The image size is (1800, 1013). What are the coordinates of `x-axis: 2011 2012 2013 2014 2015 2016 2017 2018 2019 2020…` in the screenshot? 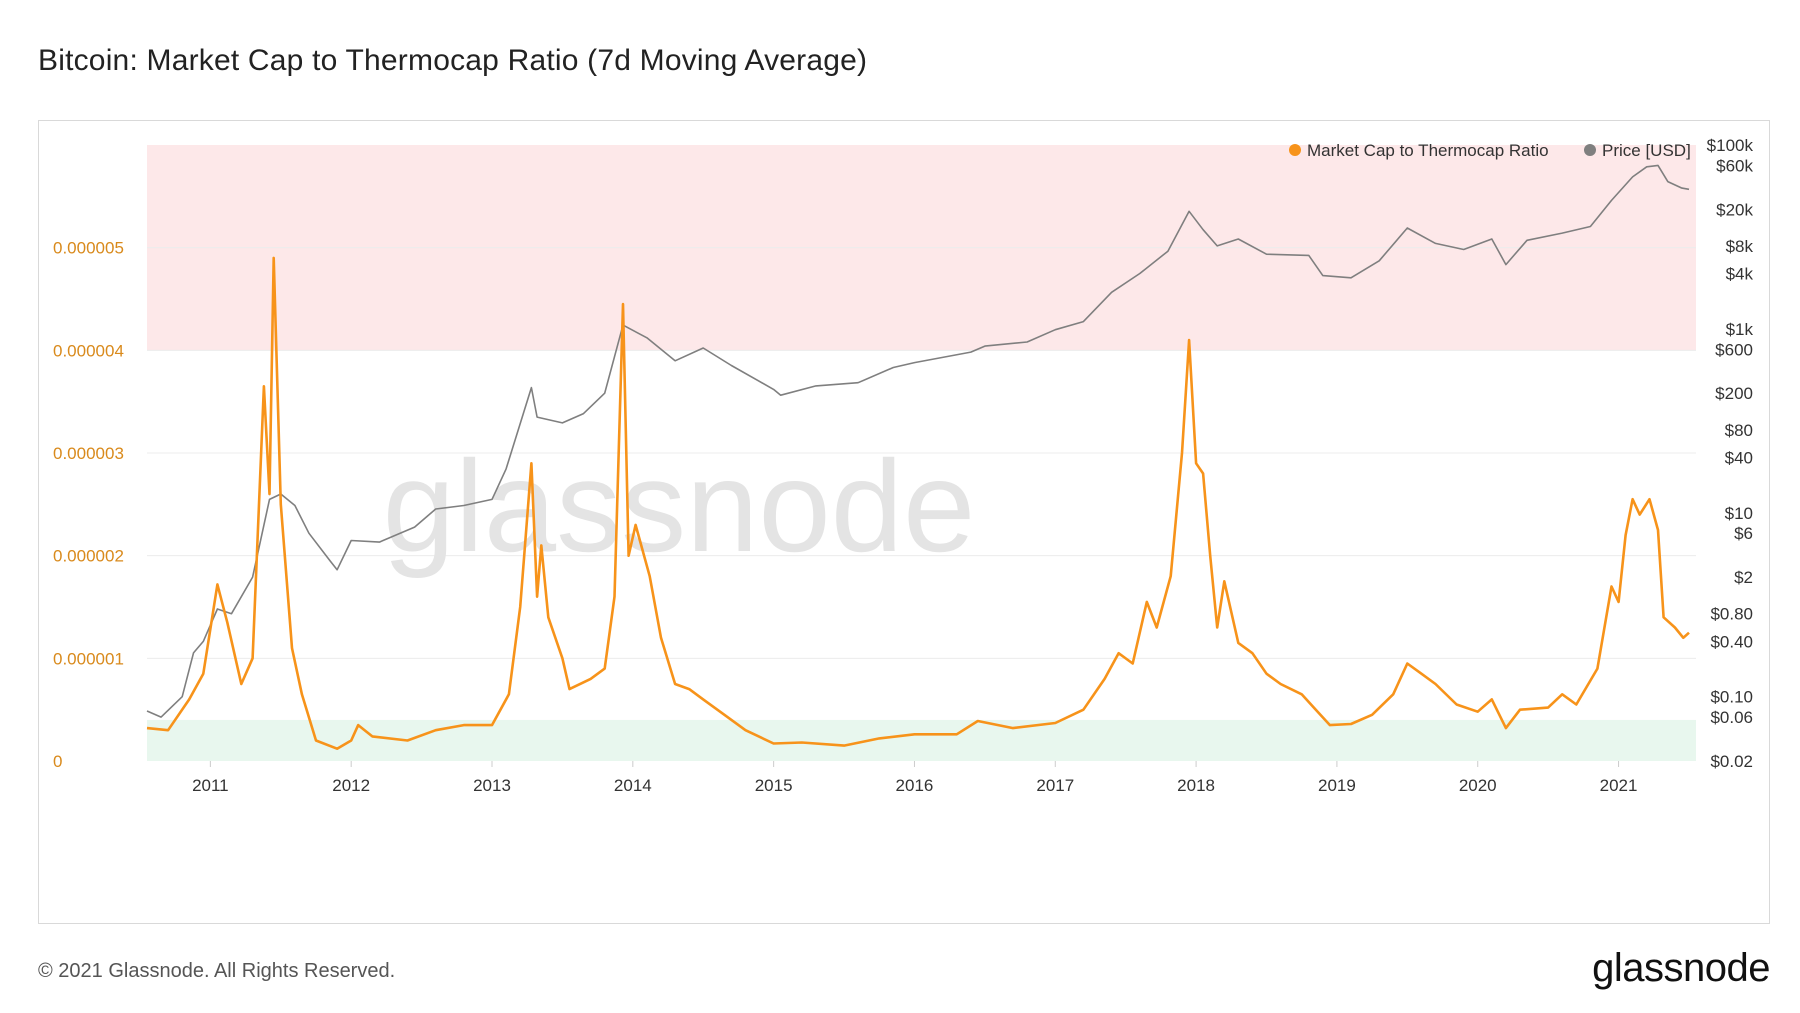 It's located at (914, 778).